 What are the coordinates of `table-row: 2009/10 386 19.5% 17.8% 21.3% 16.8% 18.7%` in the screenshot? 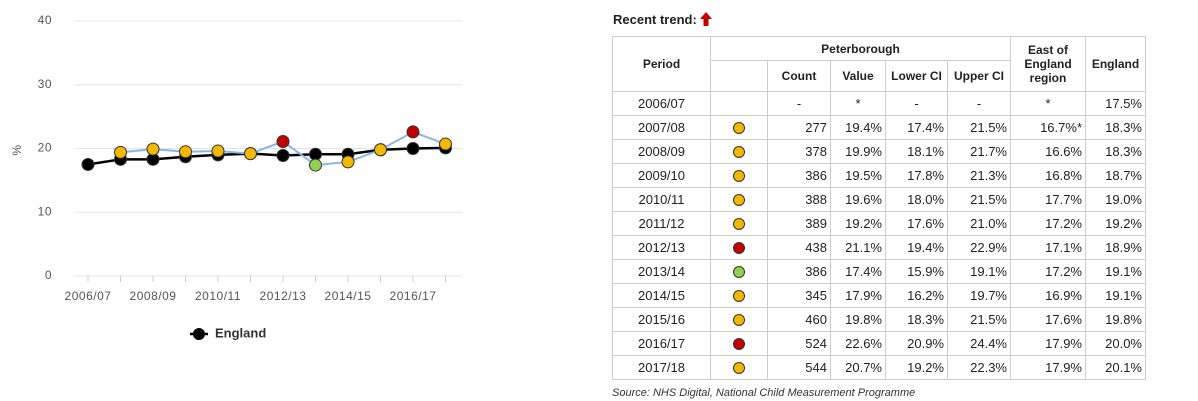 It's located at (879, 175).